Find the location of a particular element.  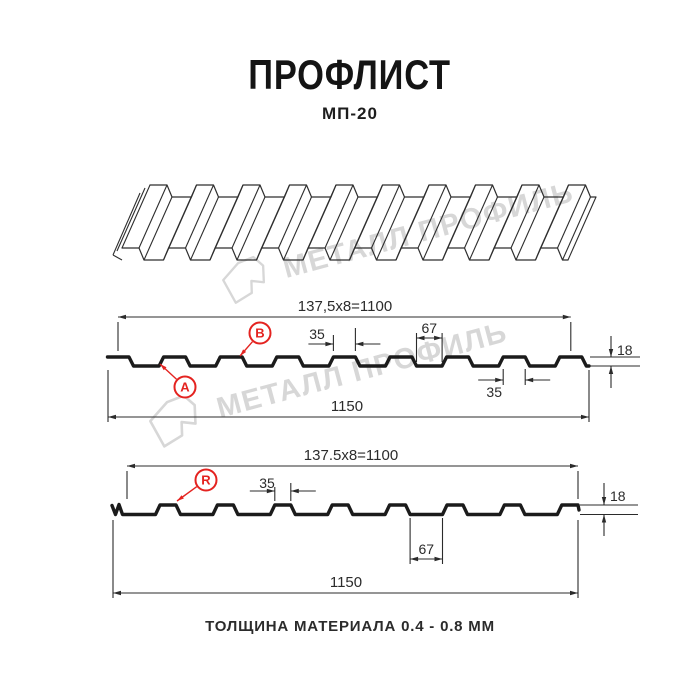

watermark-brand-upper: МЕТАЛЛ ПРОФИЛЬ is located at coordinates (397, 239).